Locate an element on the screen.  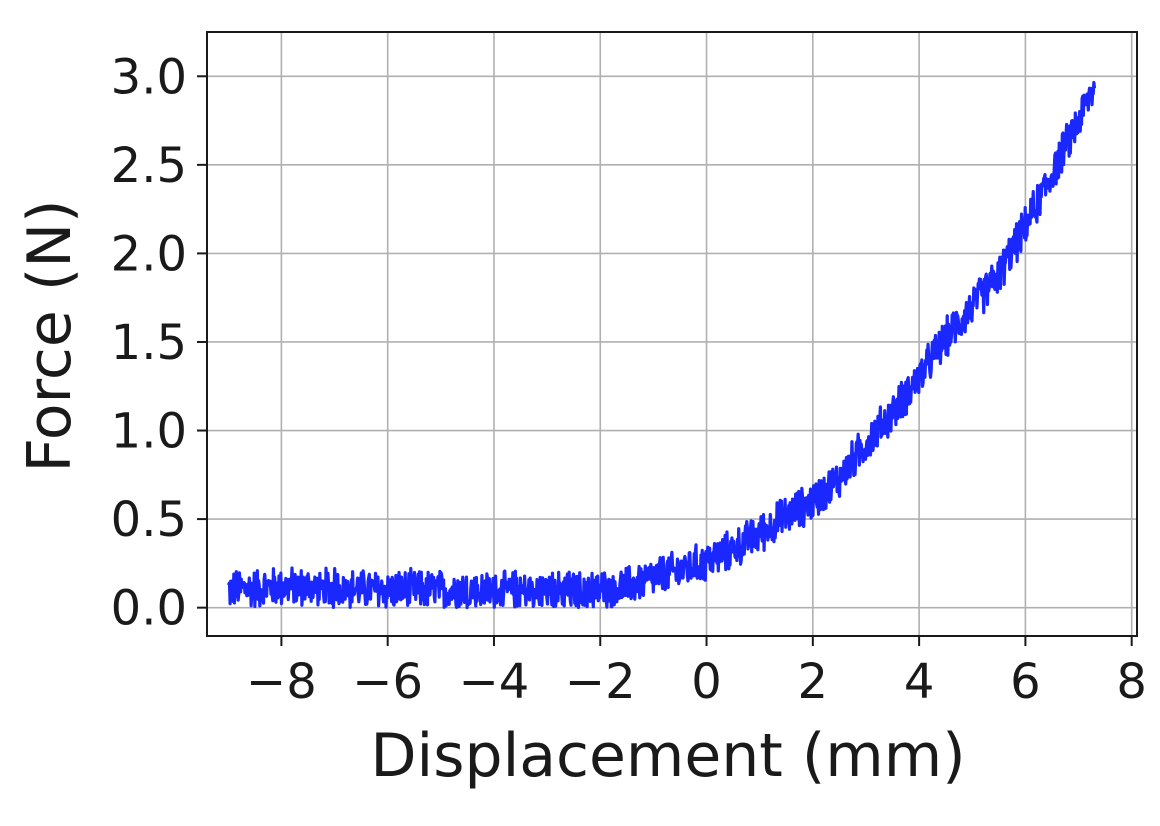
y-tick-label: 2.5 is located at coordinates (149, 166).